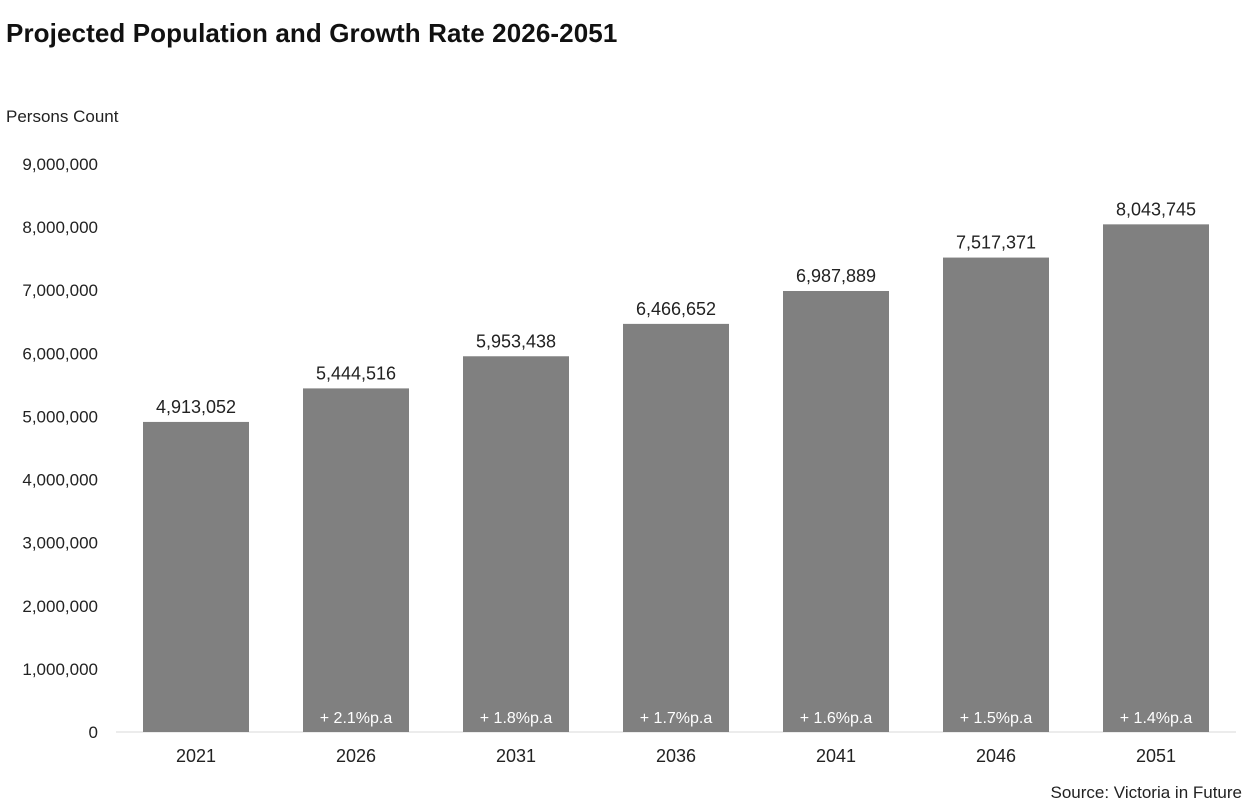 This screenshot has width=1248, height=812. What do you see at coordinates (60, 606) in the screenshot?
I see `y-tick-label: 2,000,000` at bounding box center [60, 606].